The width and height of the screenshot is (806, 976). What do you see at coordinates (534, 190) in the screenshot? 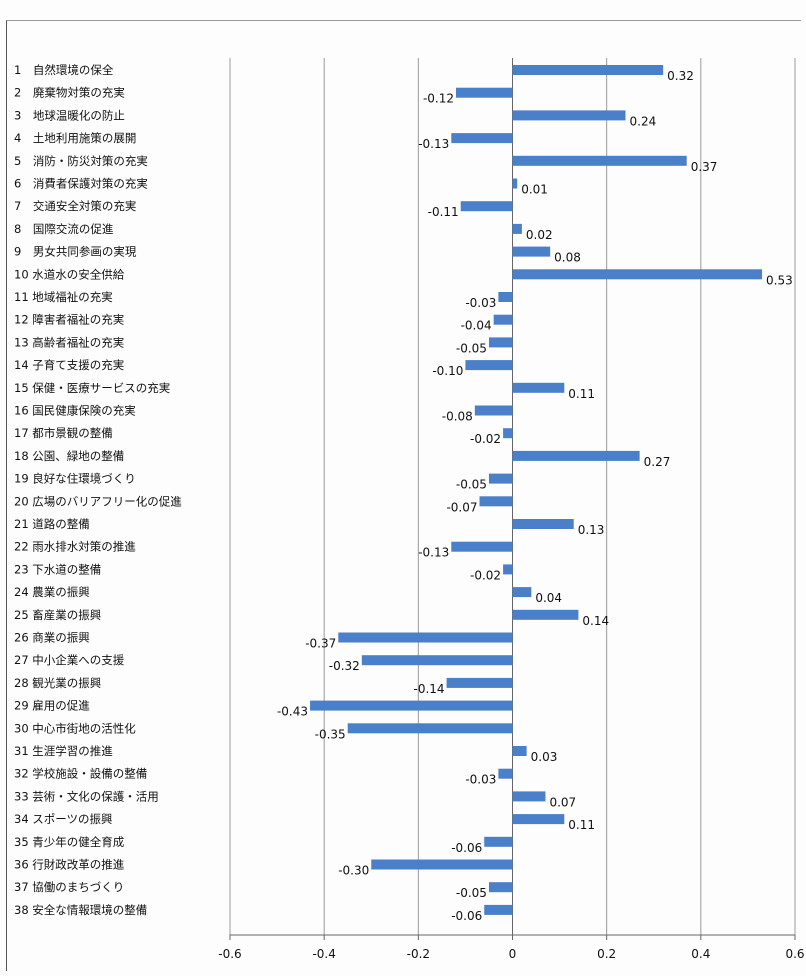
I see `value-label: 0.01` at bounding box center [534, 190].